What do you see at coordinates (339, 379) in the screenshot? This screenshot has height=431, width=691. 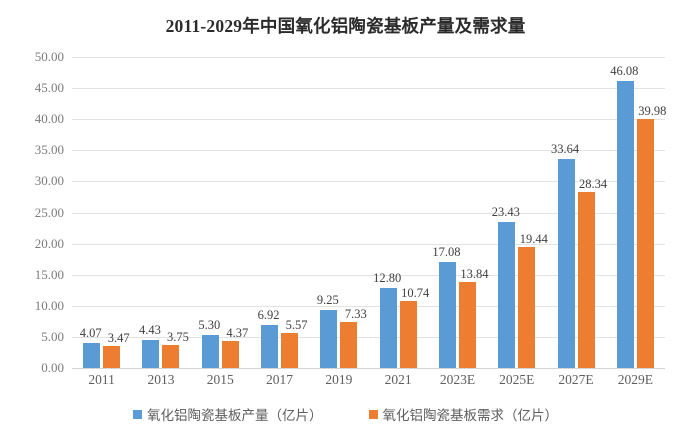 I see `x-axis-tick-label: 2019` at bounding box center [339, 379].